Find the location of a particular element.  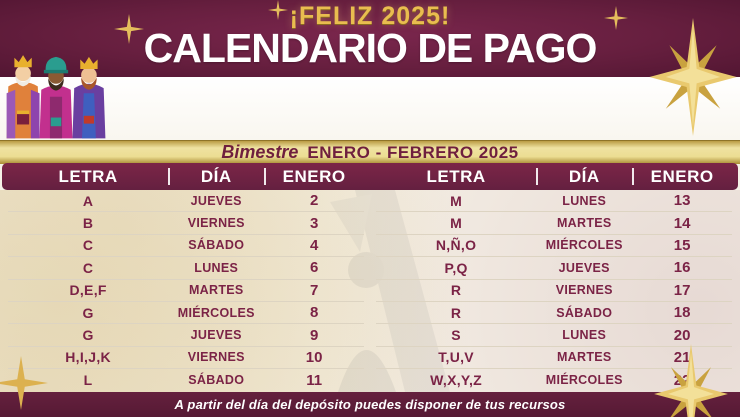

cell-date: 14 is located at coordinates (682, 223).